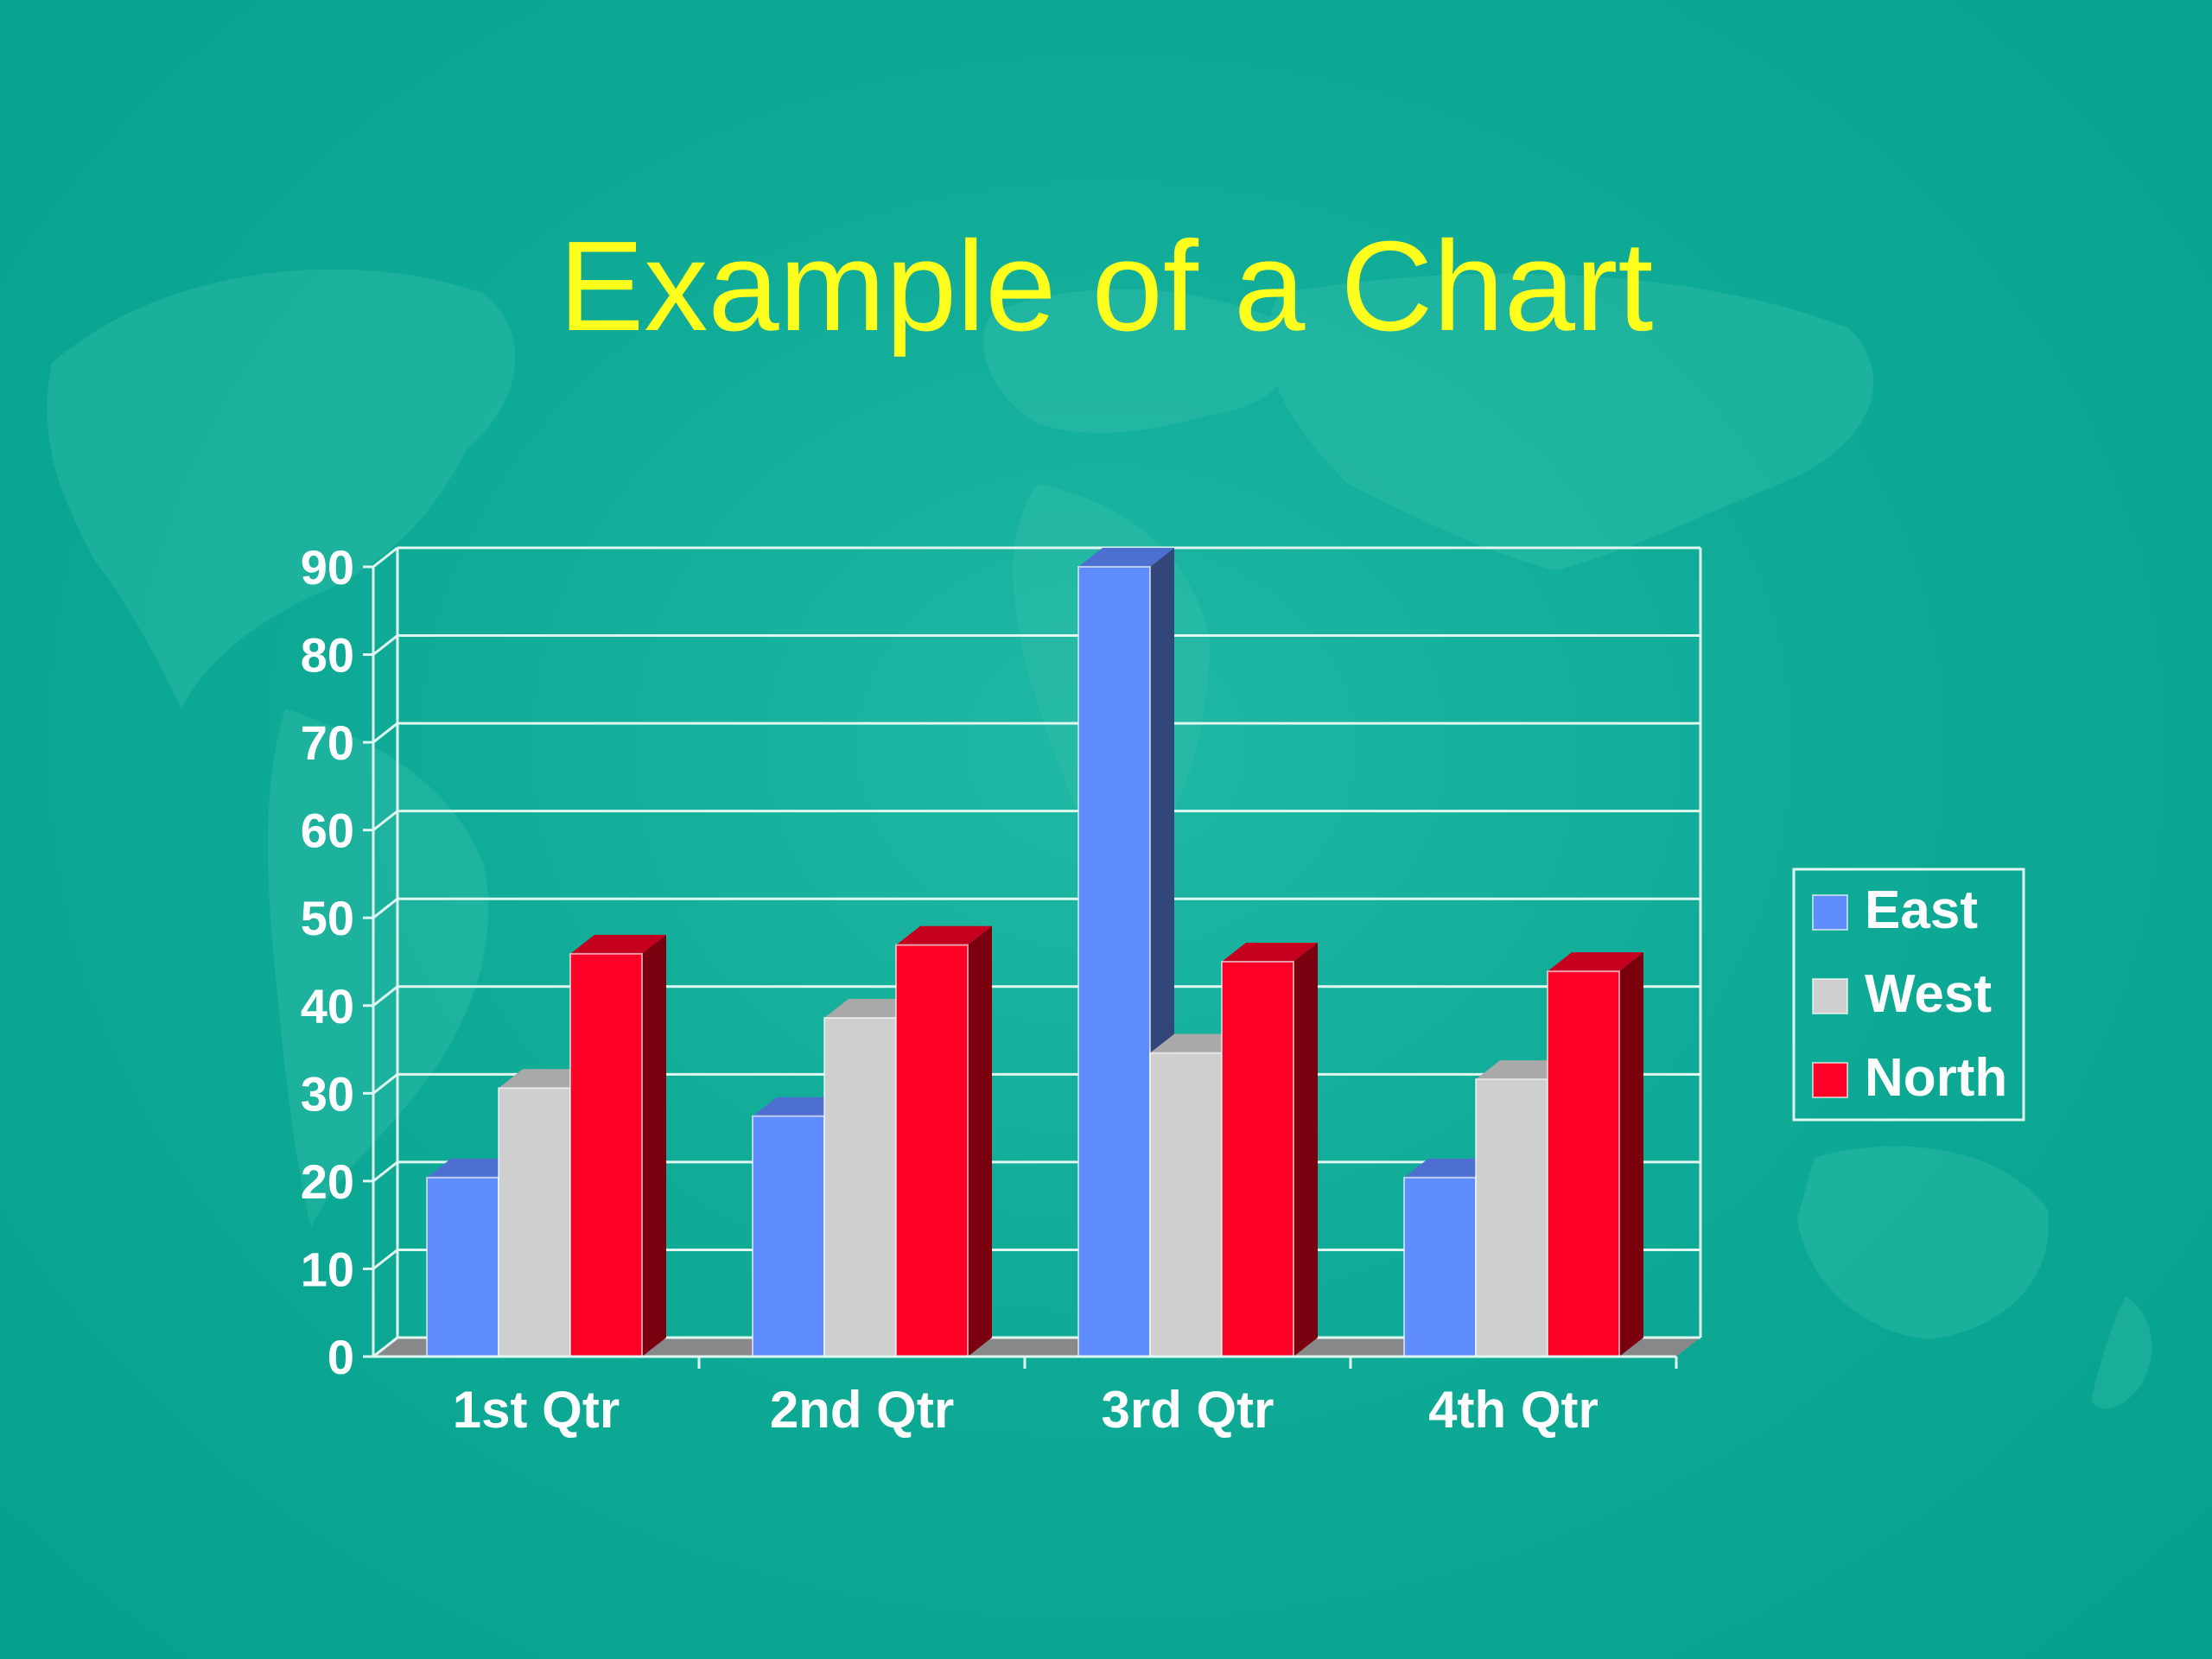 The height and width of the screenshot is (1659, 2212). I want to click on y-tick-label: 50, so click(327, 918).